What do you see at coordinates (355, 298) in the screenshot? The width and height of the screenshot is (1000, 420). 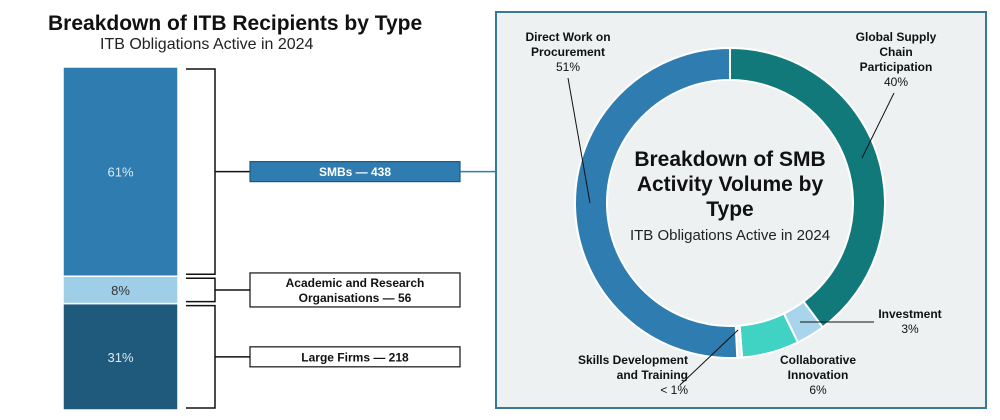 I see `callout-label: Organisations — 56` at bounding box center [355, 298].